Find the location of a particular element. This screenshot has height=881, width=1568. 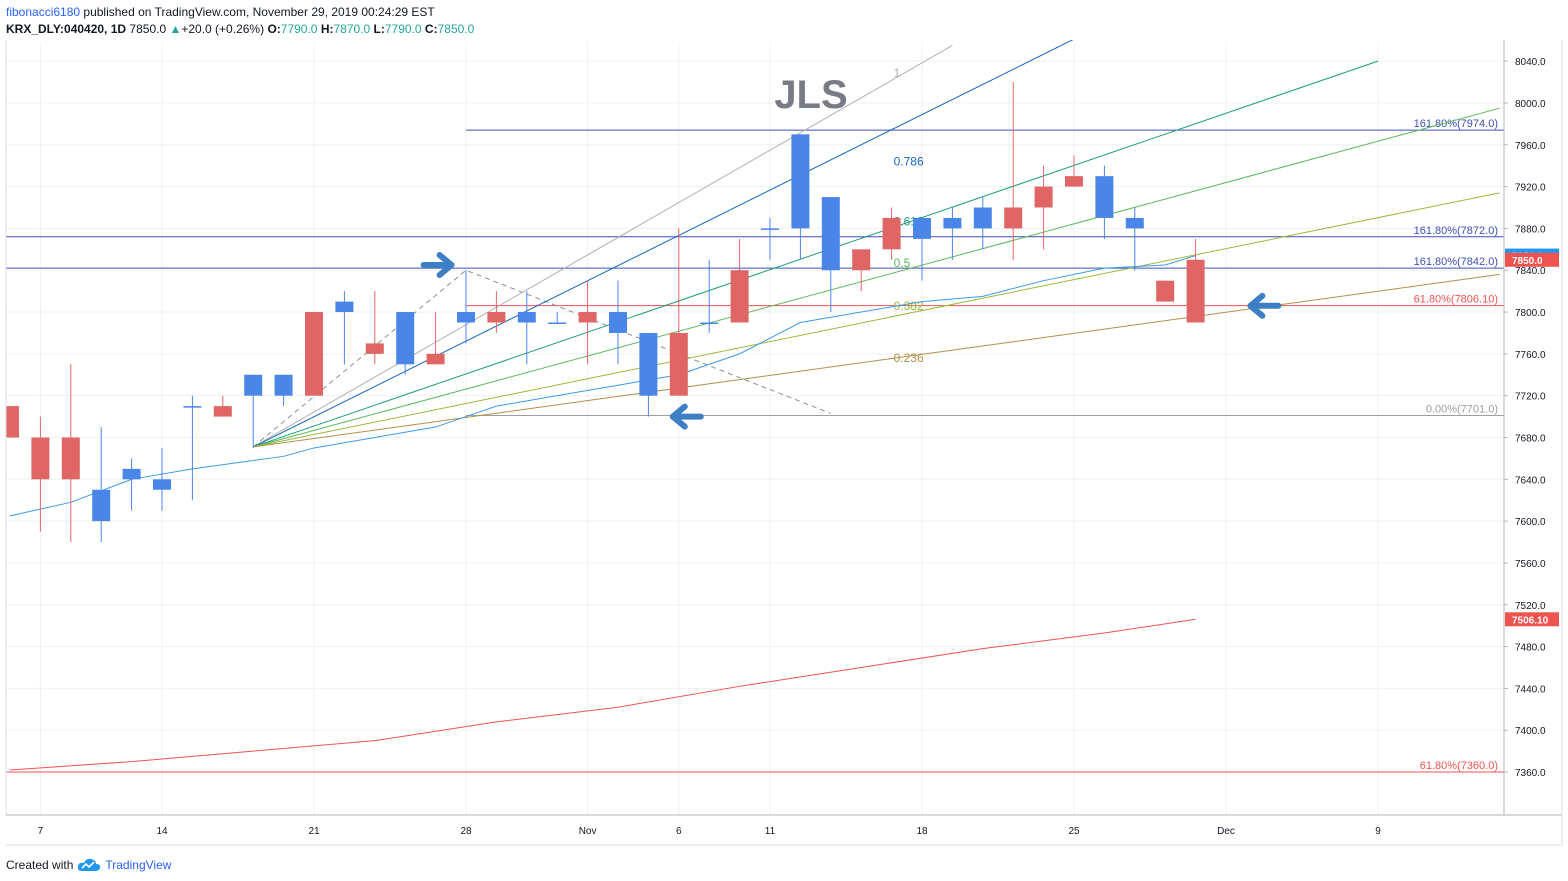

fib-level-label: 161.80%(7974.0) is located at coordinates (1456, 124).